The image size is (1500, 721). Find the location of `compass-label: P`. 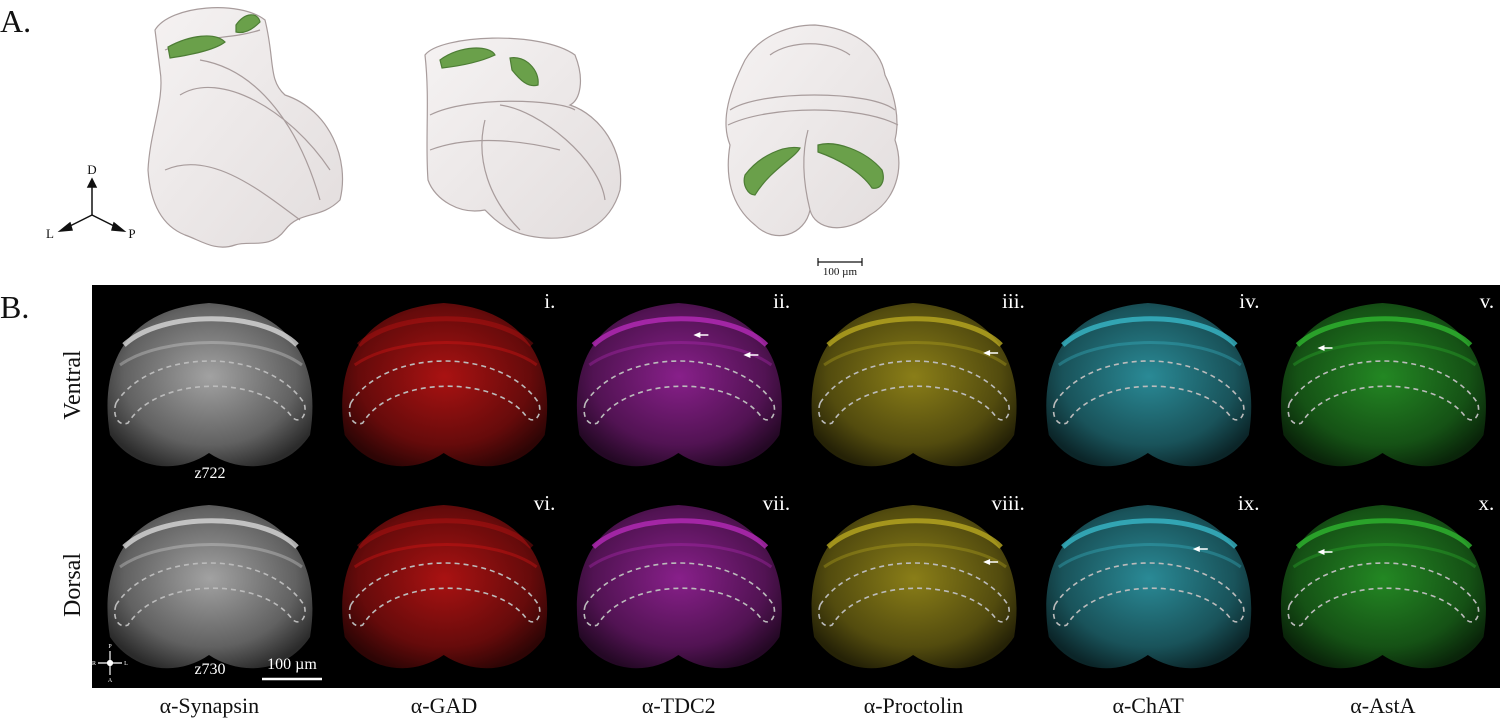

compass-label: P is located at coordinates (110, 647).